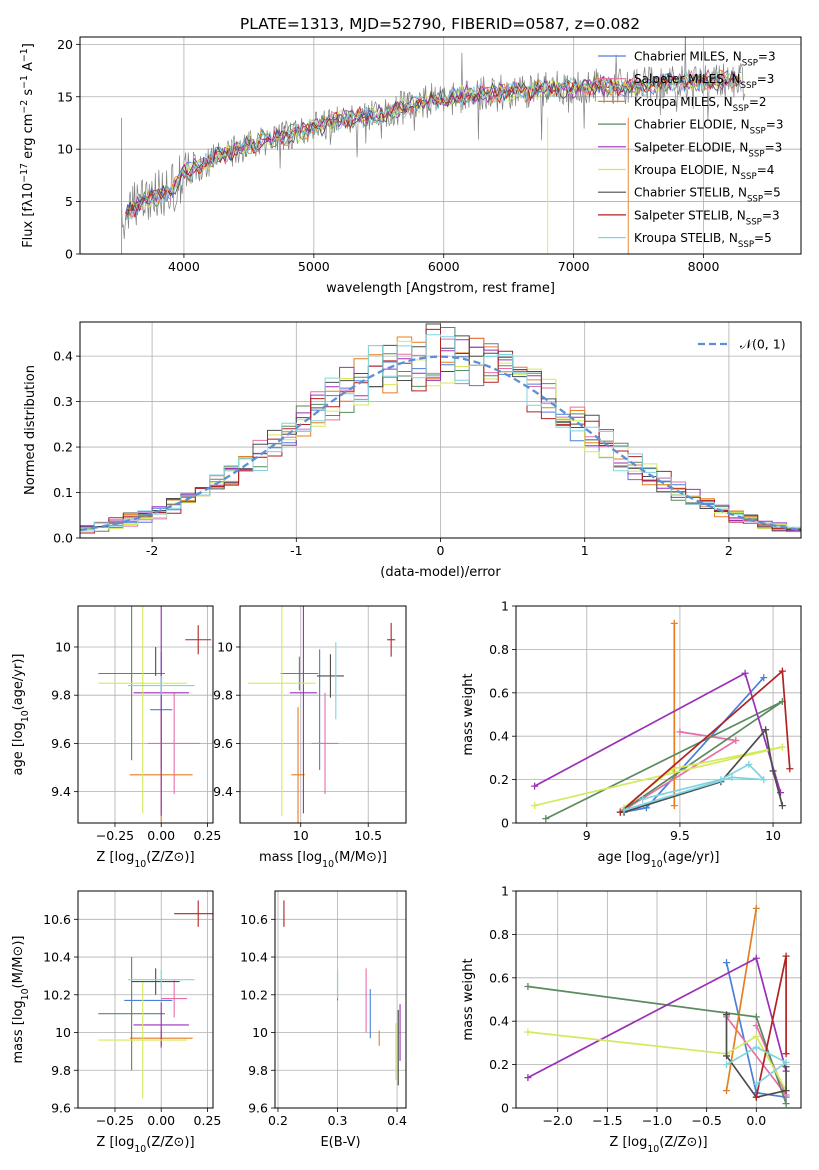  What do you see at coordinates (57, 957) in the screenshot?
I see `mass-z-tick-label-y: 10.4` at bounding box center [57, 957].